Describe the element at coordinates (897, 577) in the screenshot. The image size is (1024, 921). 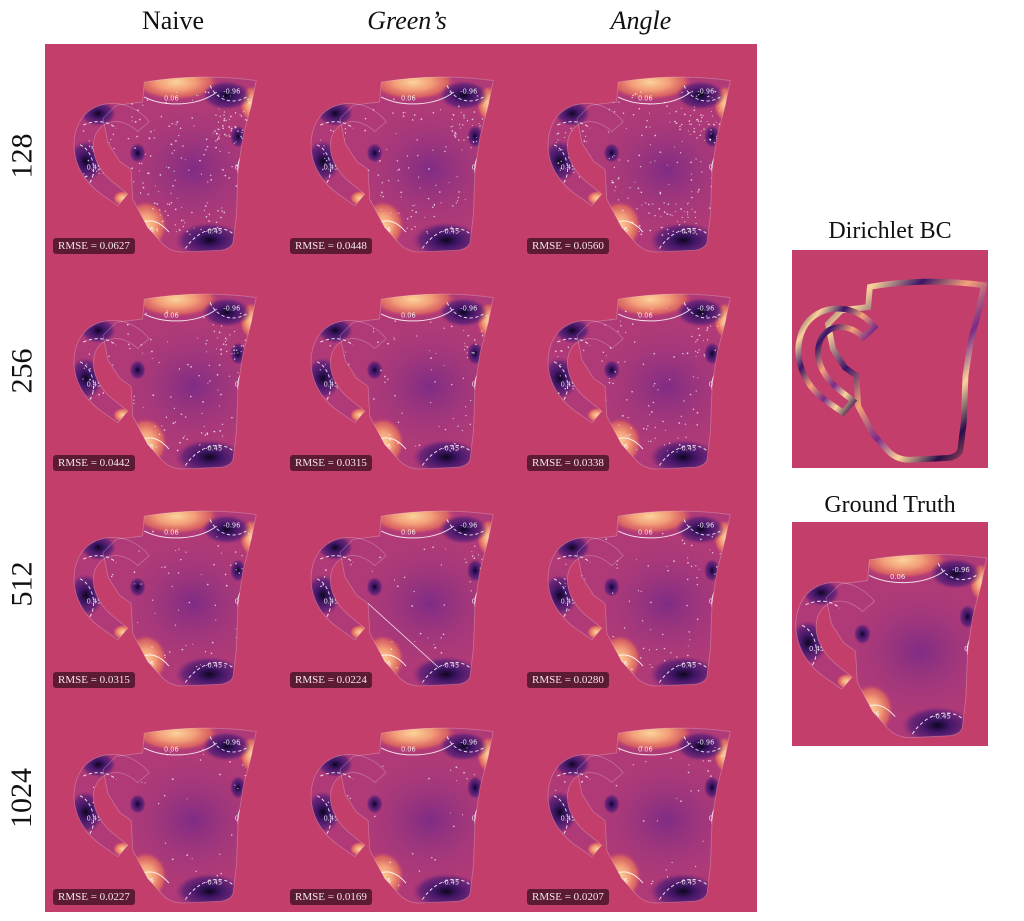
I see `contour-label: 0.06` at that location.